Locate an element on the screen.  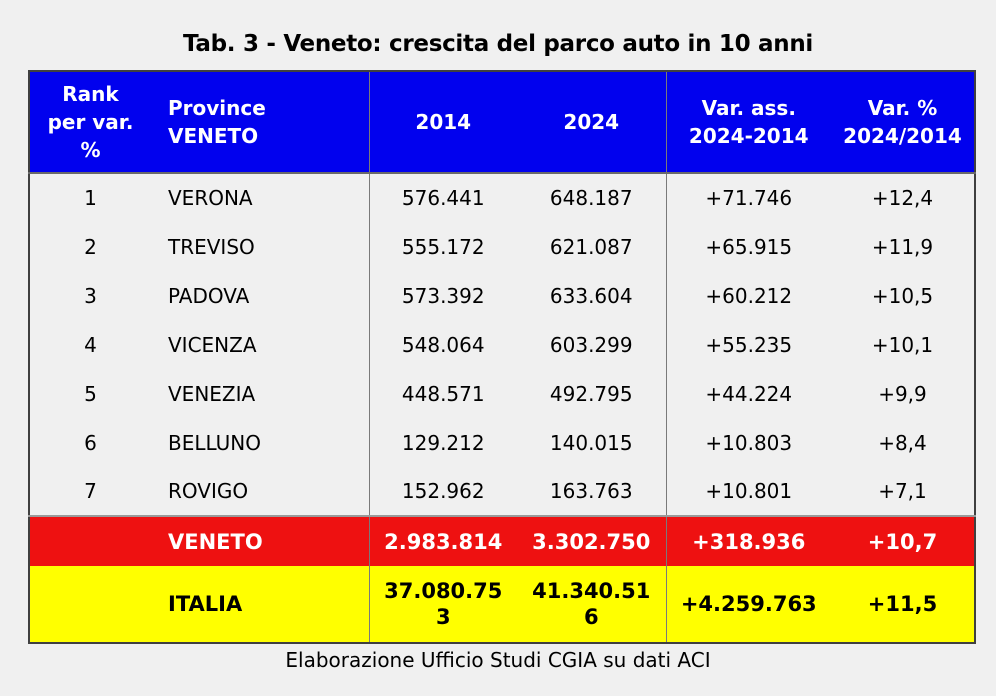
header-var-pct-line1: Var. % is located at coordinates (902, 108).